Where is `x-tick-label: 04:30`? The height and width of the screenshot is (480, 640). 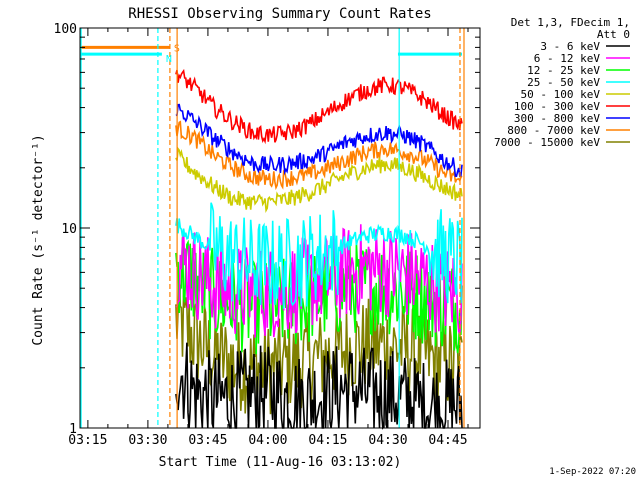
x-tick-label: 04:30 is located at coordinates (387, 440).